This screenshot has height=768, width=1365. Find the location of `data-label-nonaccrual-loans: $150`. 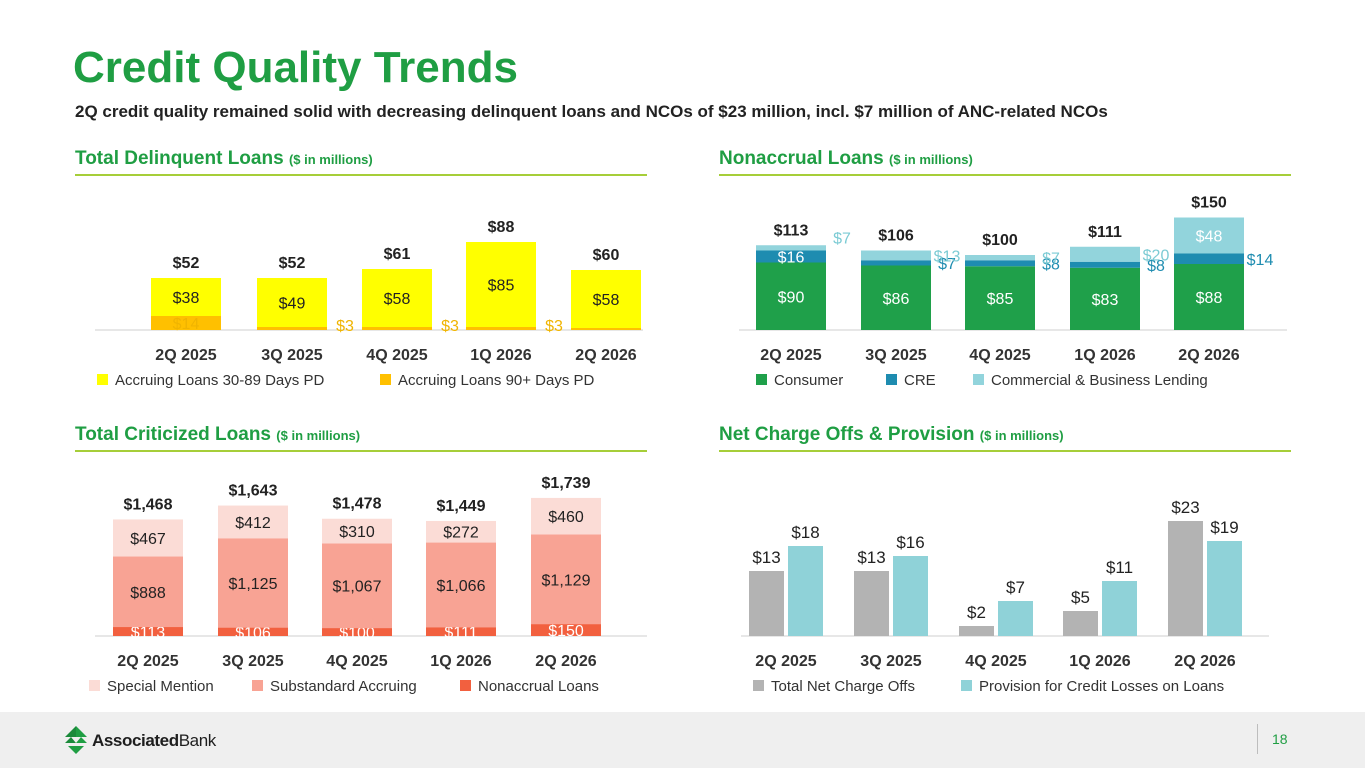

data-label-nonaccrual-loans: $150 is located at coordinates (566, 631).